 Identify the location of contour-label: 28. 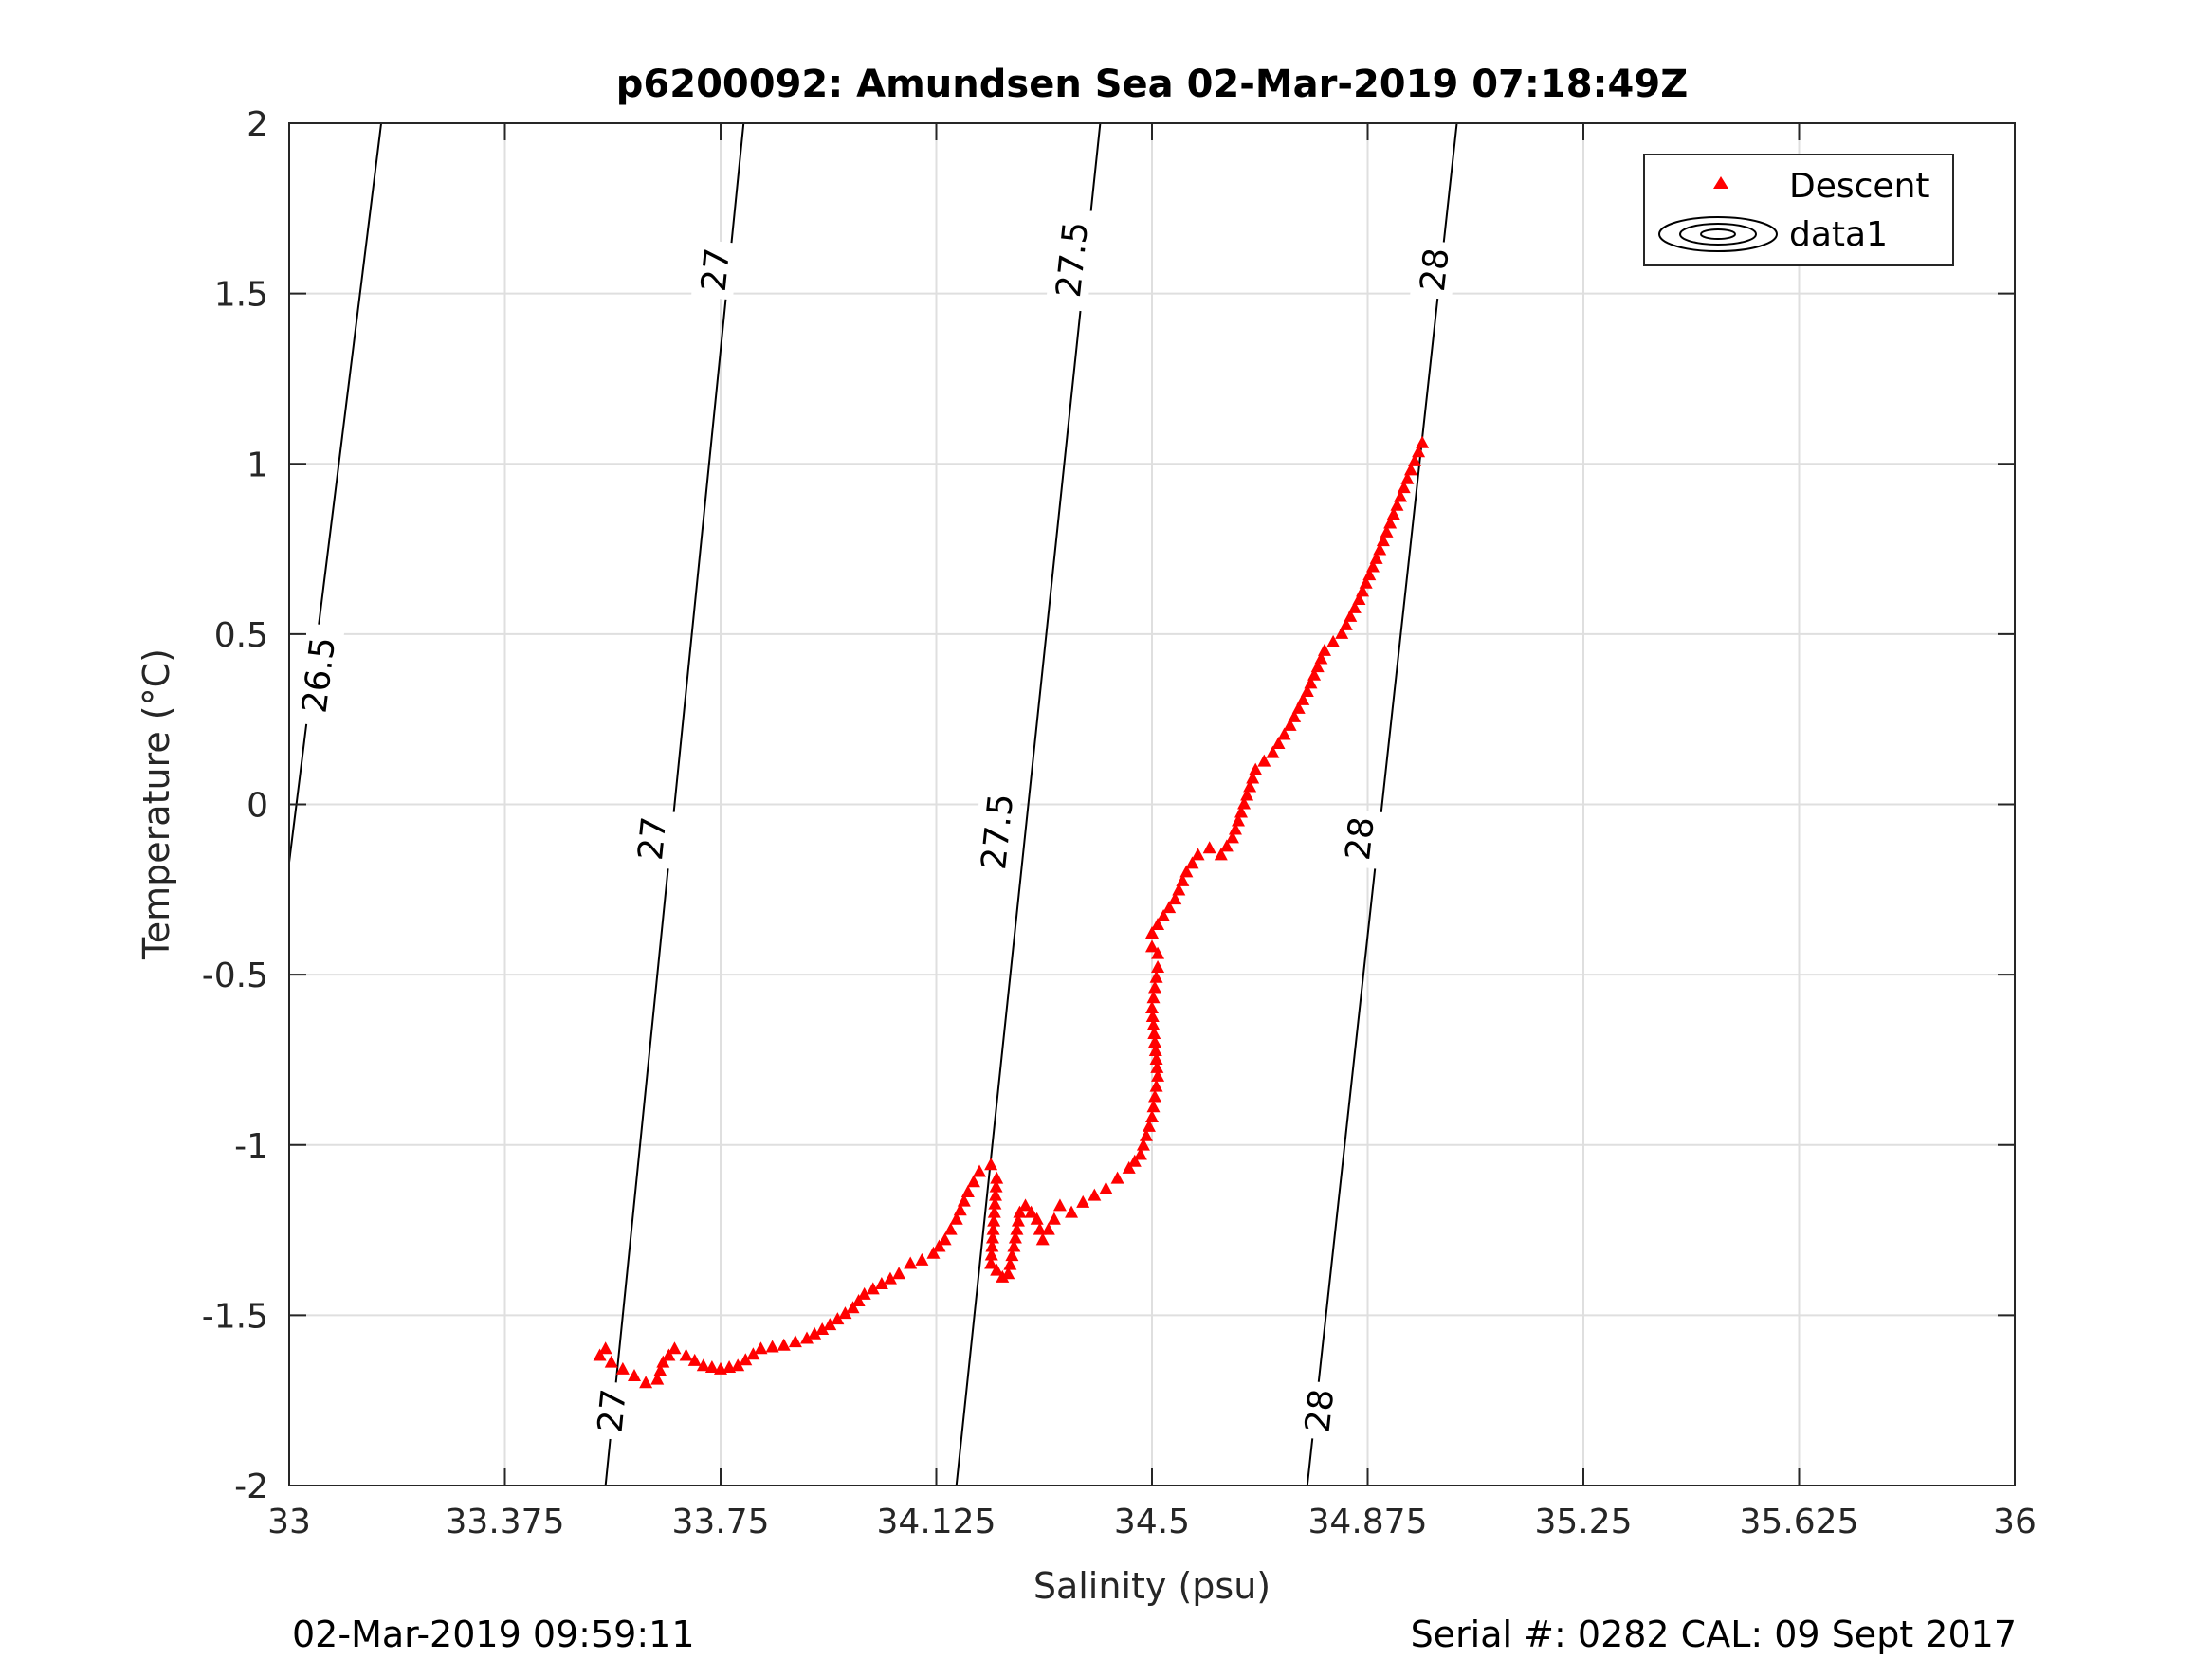
(1359, 838).